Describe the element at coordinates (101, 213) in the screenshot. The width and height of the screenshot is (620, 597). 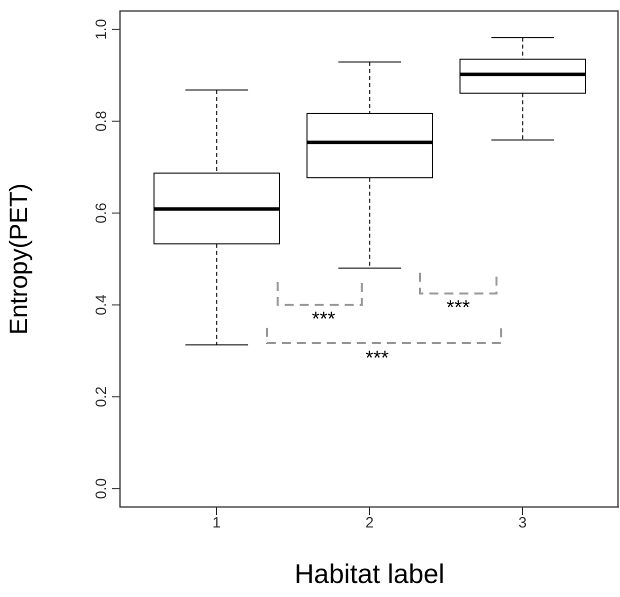
I see `y-tick-label: 0.6` at that location.